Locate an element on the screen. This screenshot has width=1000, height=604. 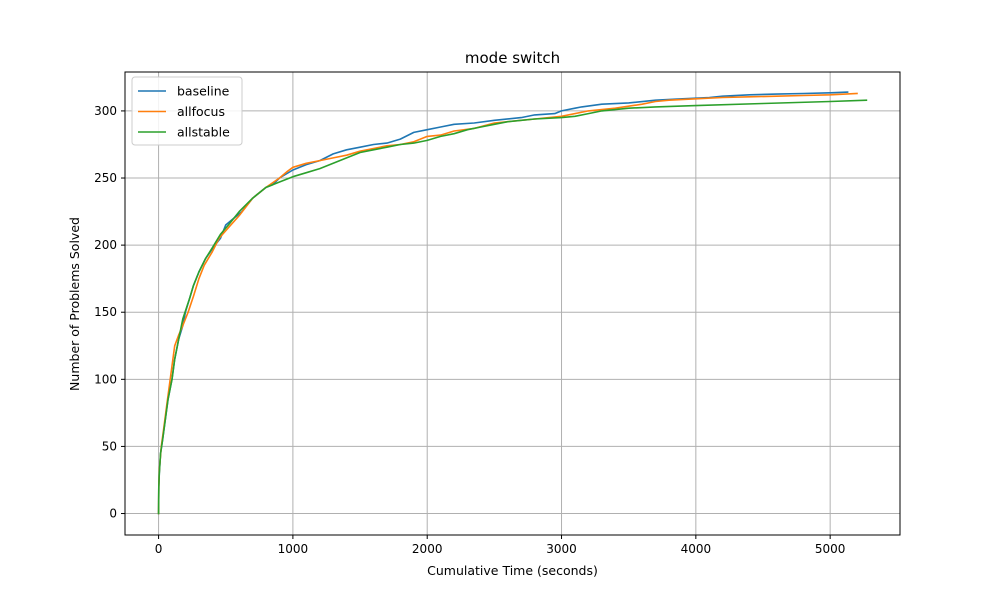
y-axis-ticks: 0 50 100 150 200 250 300 is located at coordinates (109, 312).